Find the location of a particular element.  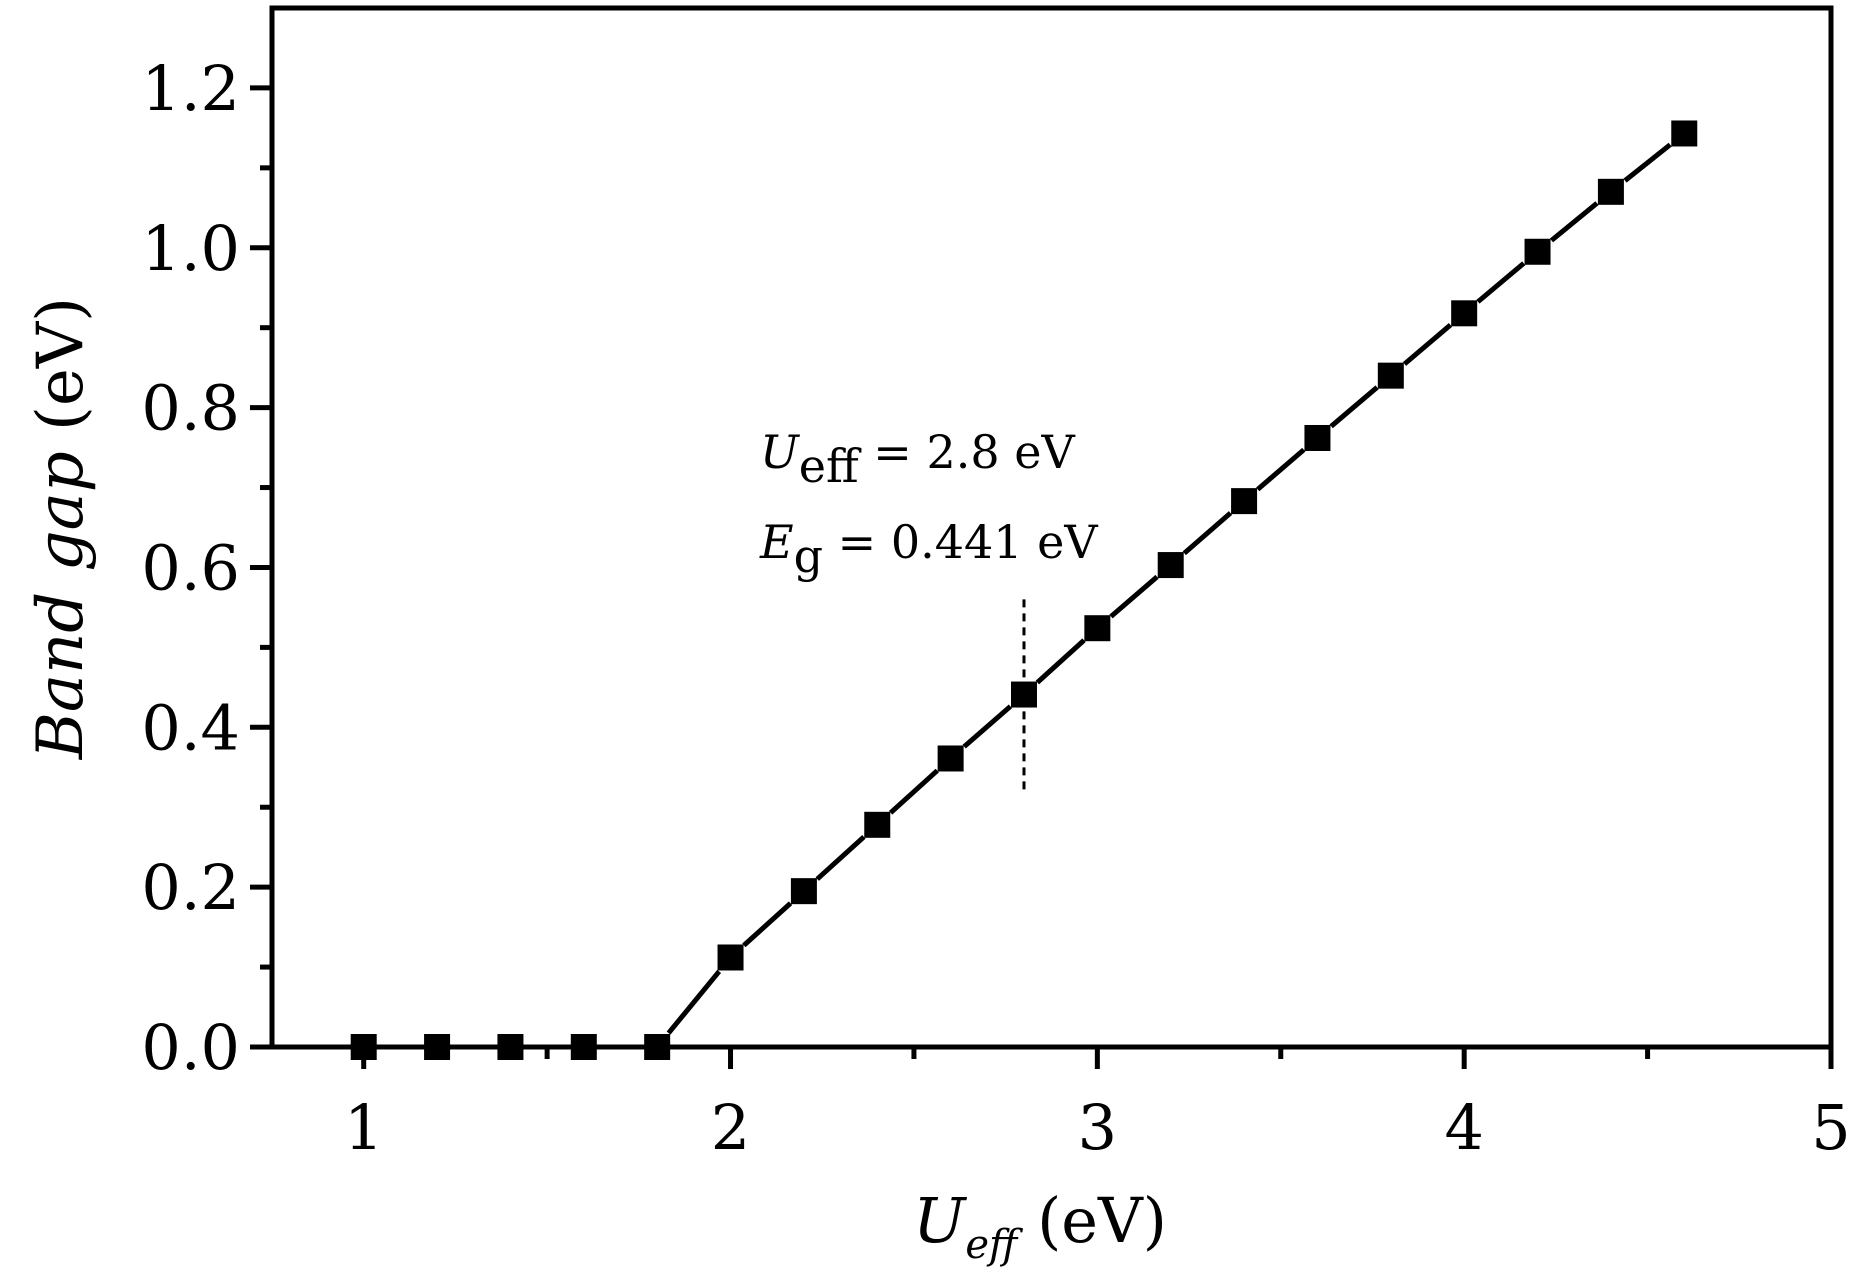

y-tick-label: 0.0 is located at coordinates (190, 1047).